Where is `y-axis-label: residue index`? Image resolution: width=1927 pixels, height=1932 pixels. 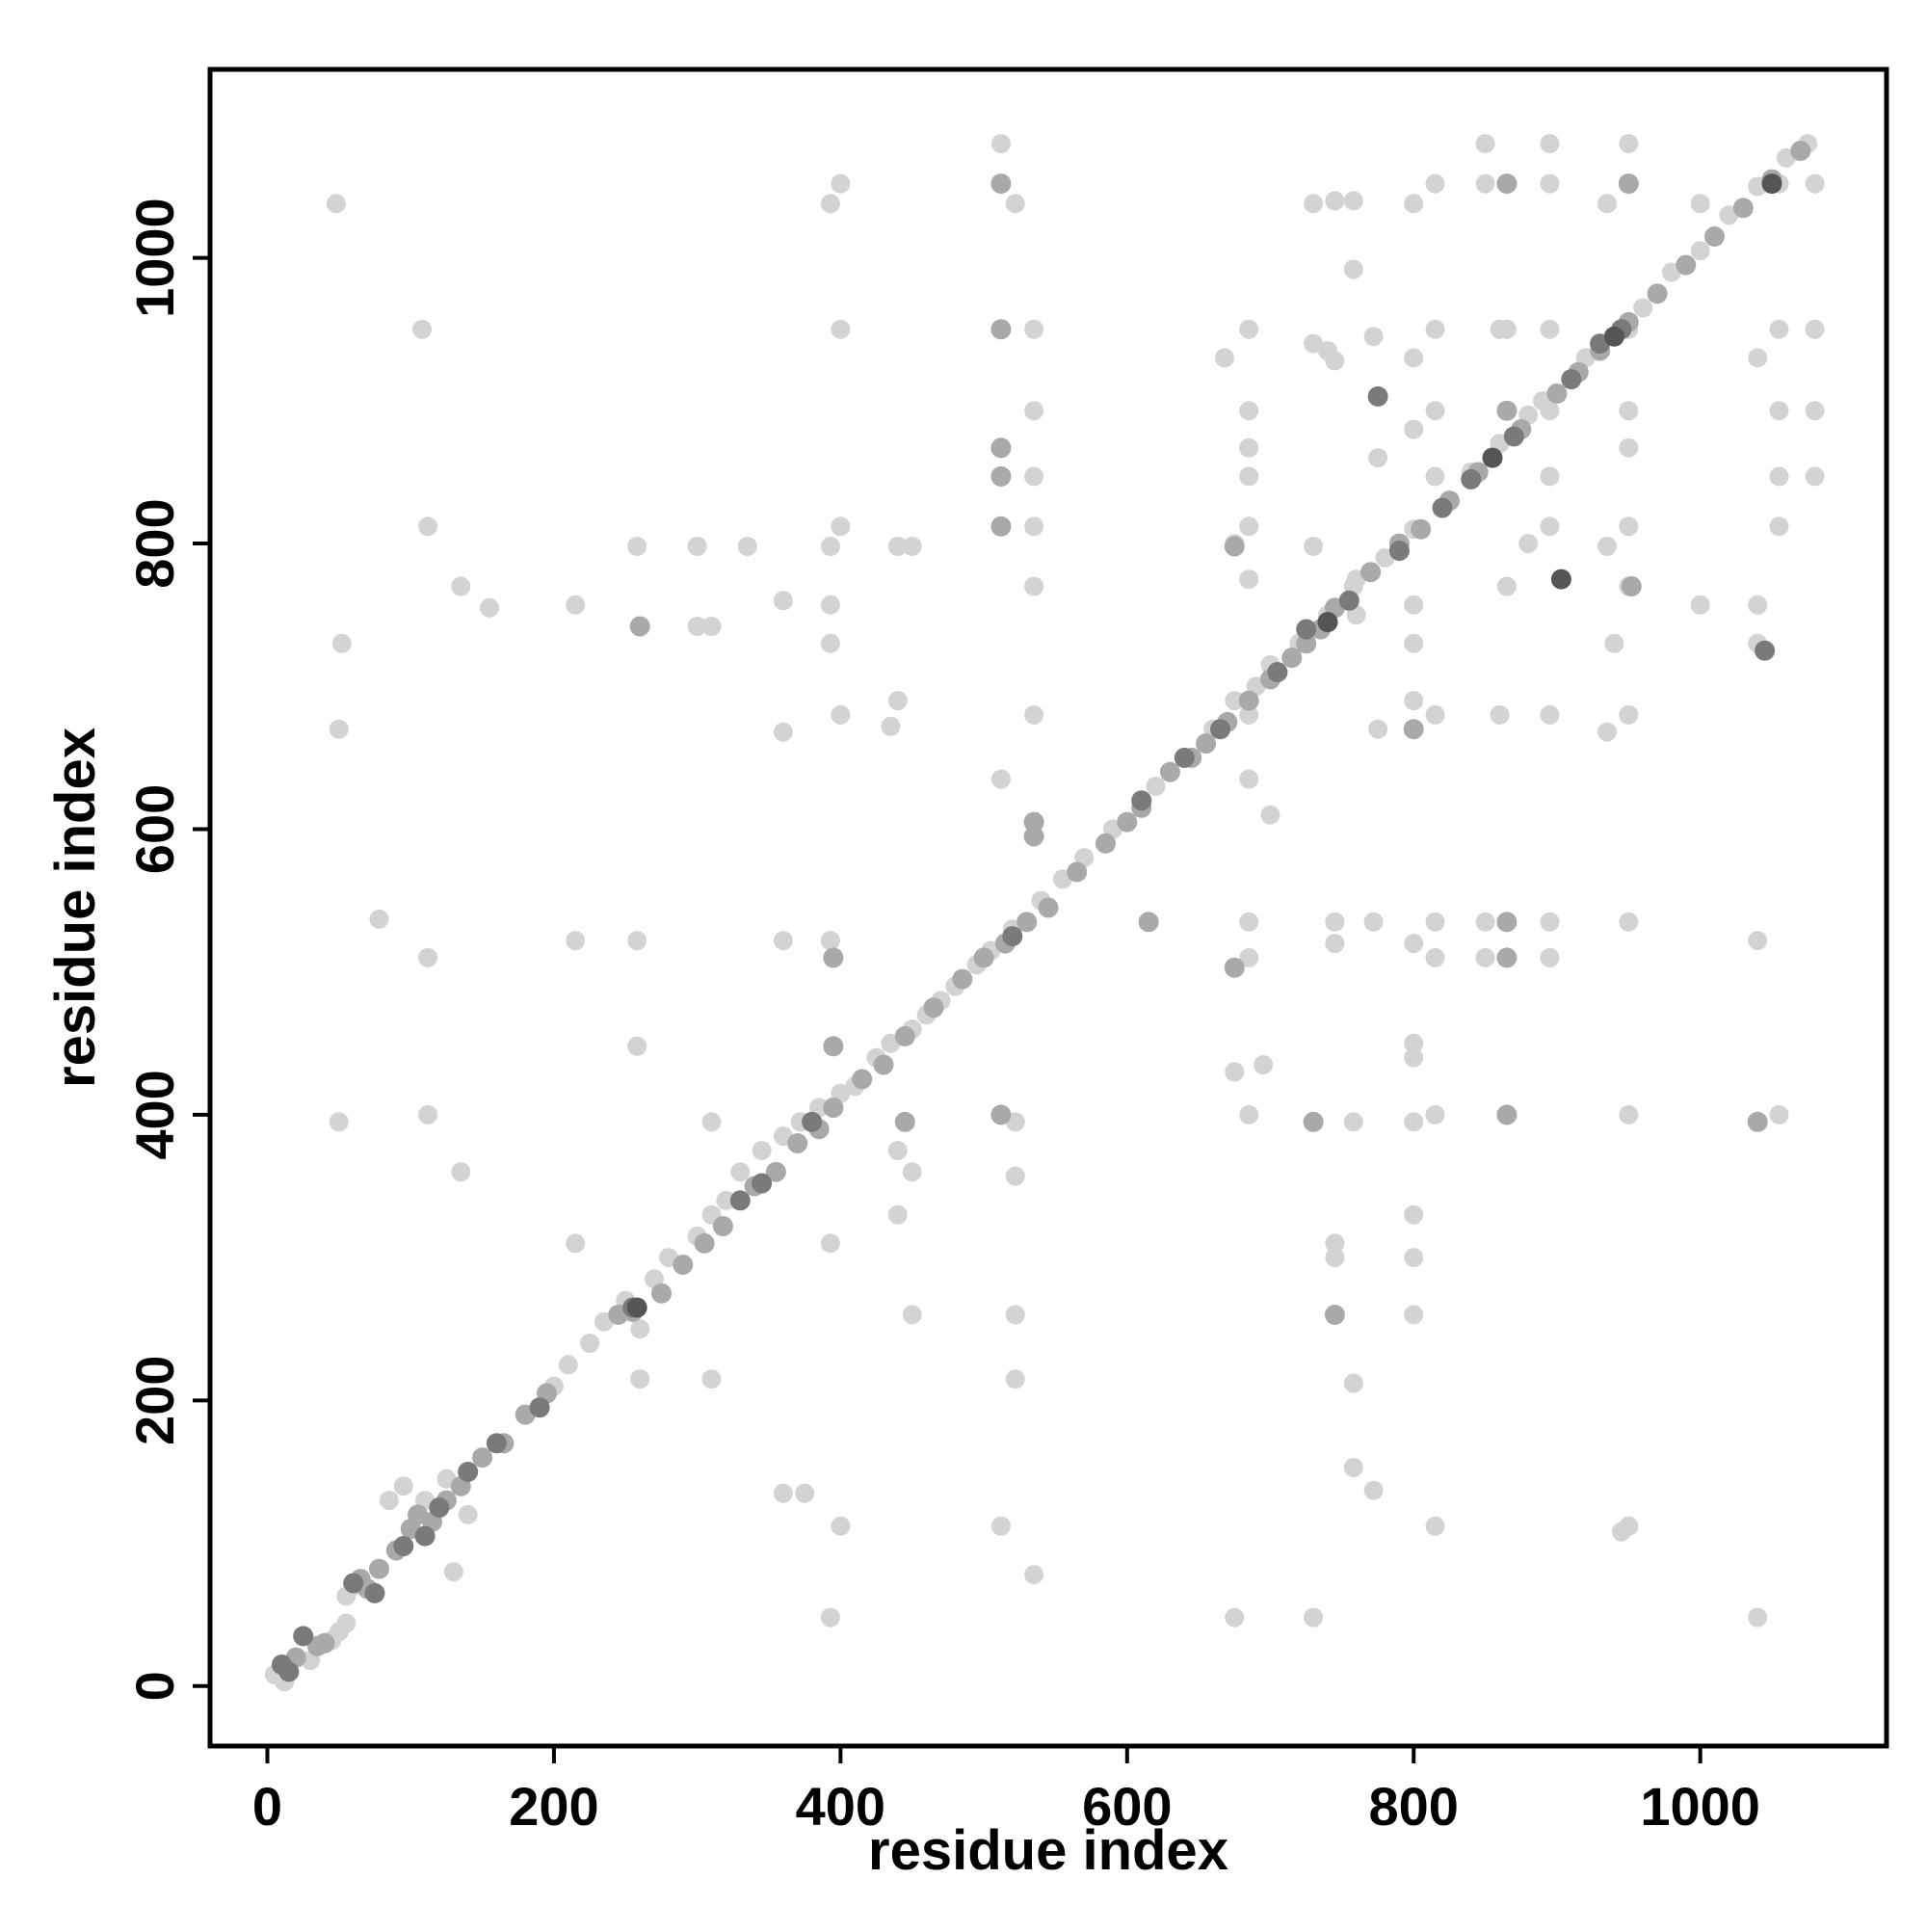
y-axis-label: residue index is located at coordinates (75, 908).